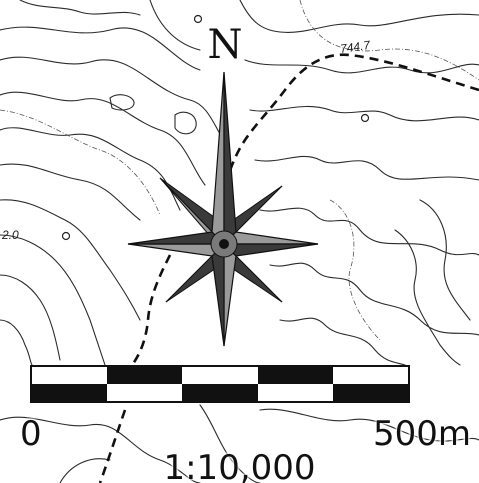 The width and height of the screenshot is (479, 483). I want to click on scale-bar, so click(220, 384).